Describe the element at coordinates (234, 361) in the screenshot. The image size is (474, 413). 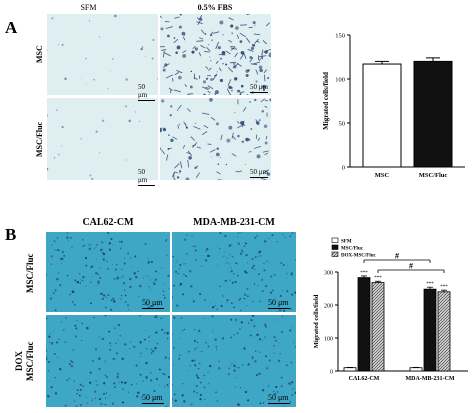
I see `micrograph-b-dox-mda` at that location.